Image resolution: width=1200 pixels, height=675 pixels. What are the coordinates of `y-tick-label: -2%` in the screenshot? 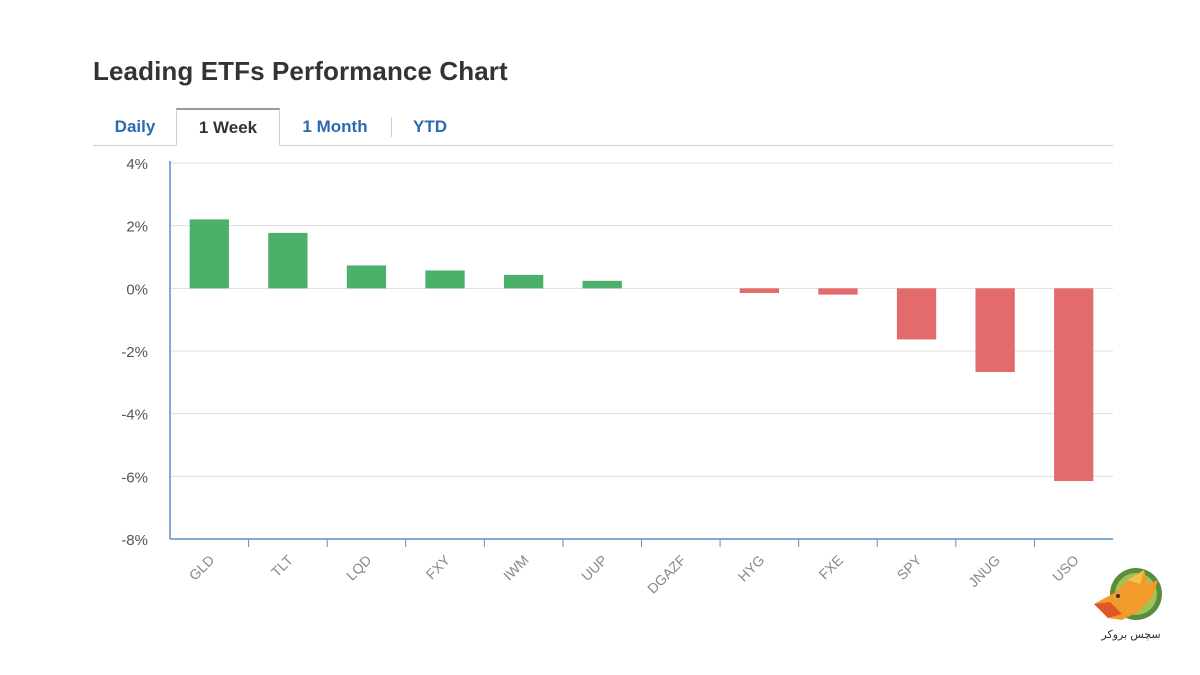 It's located at (134, 352).